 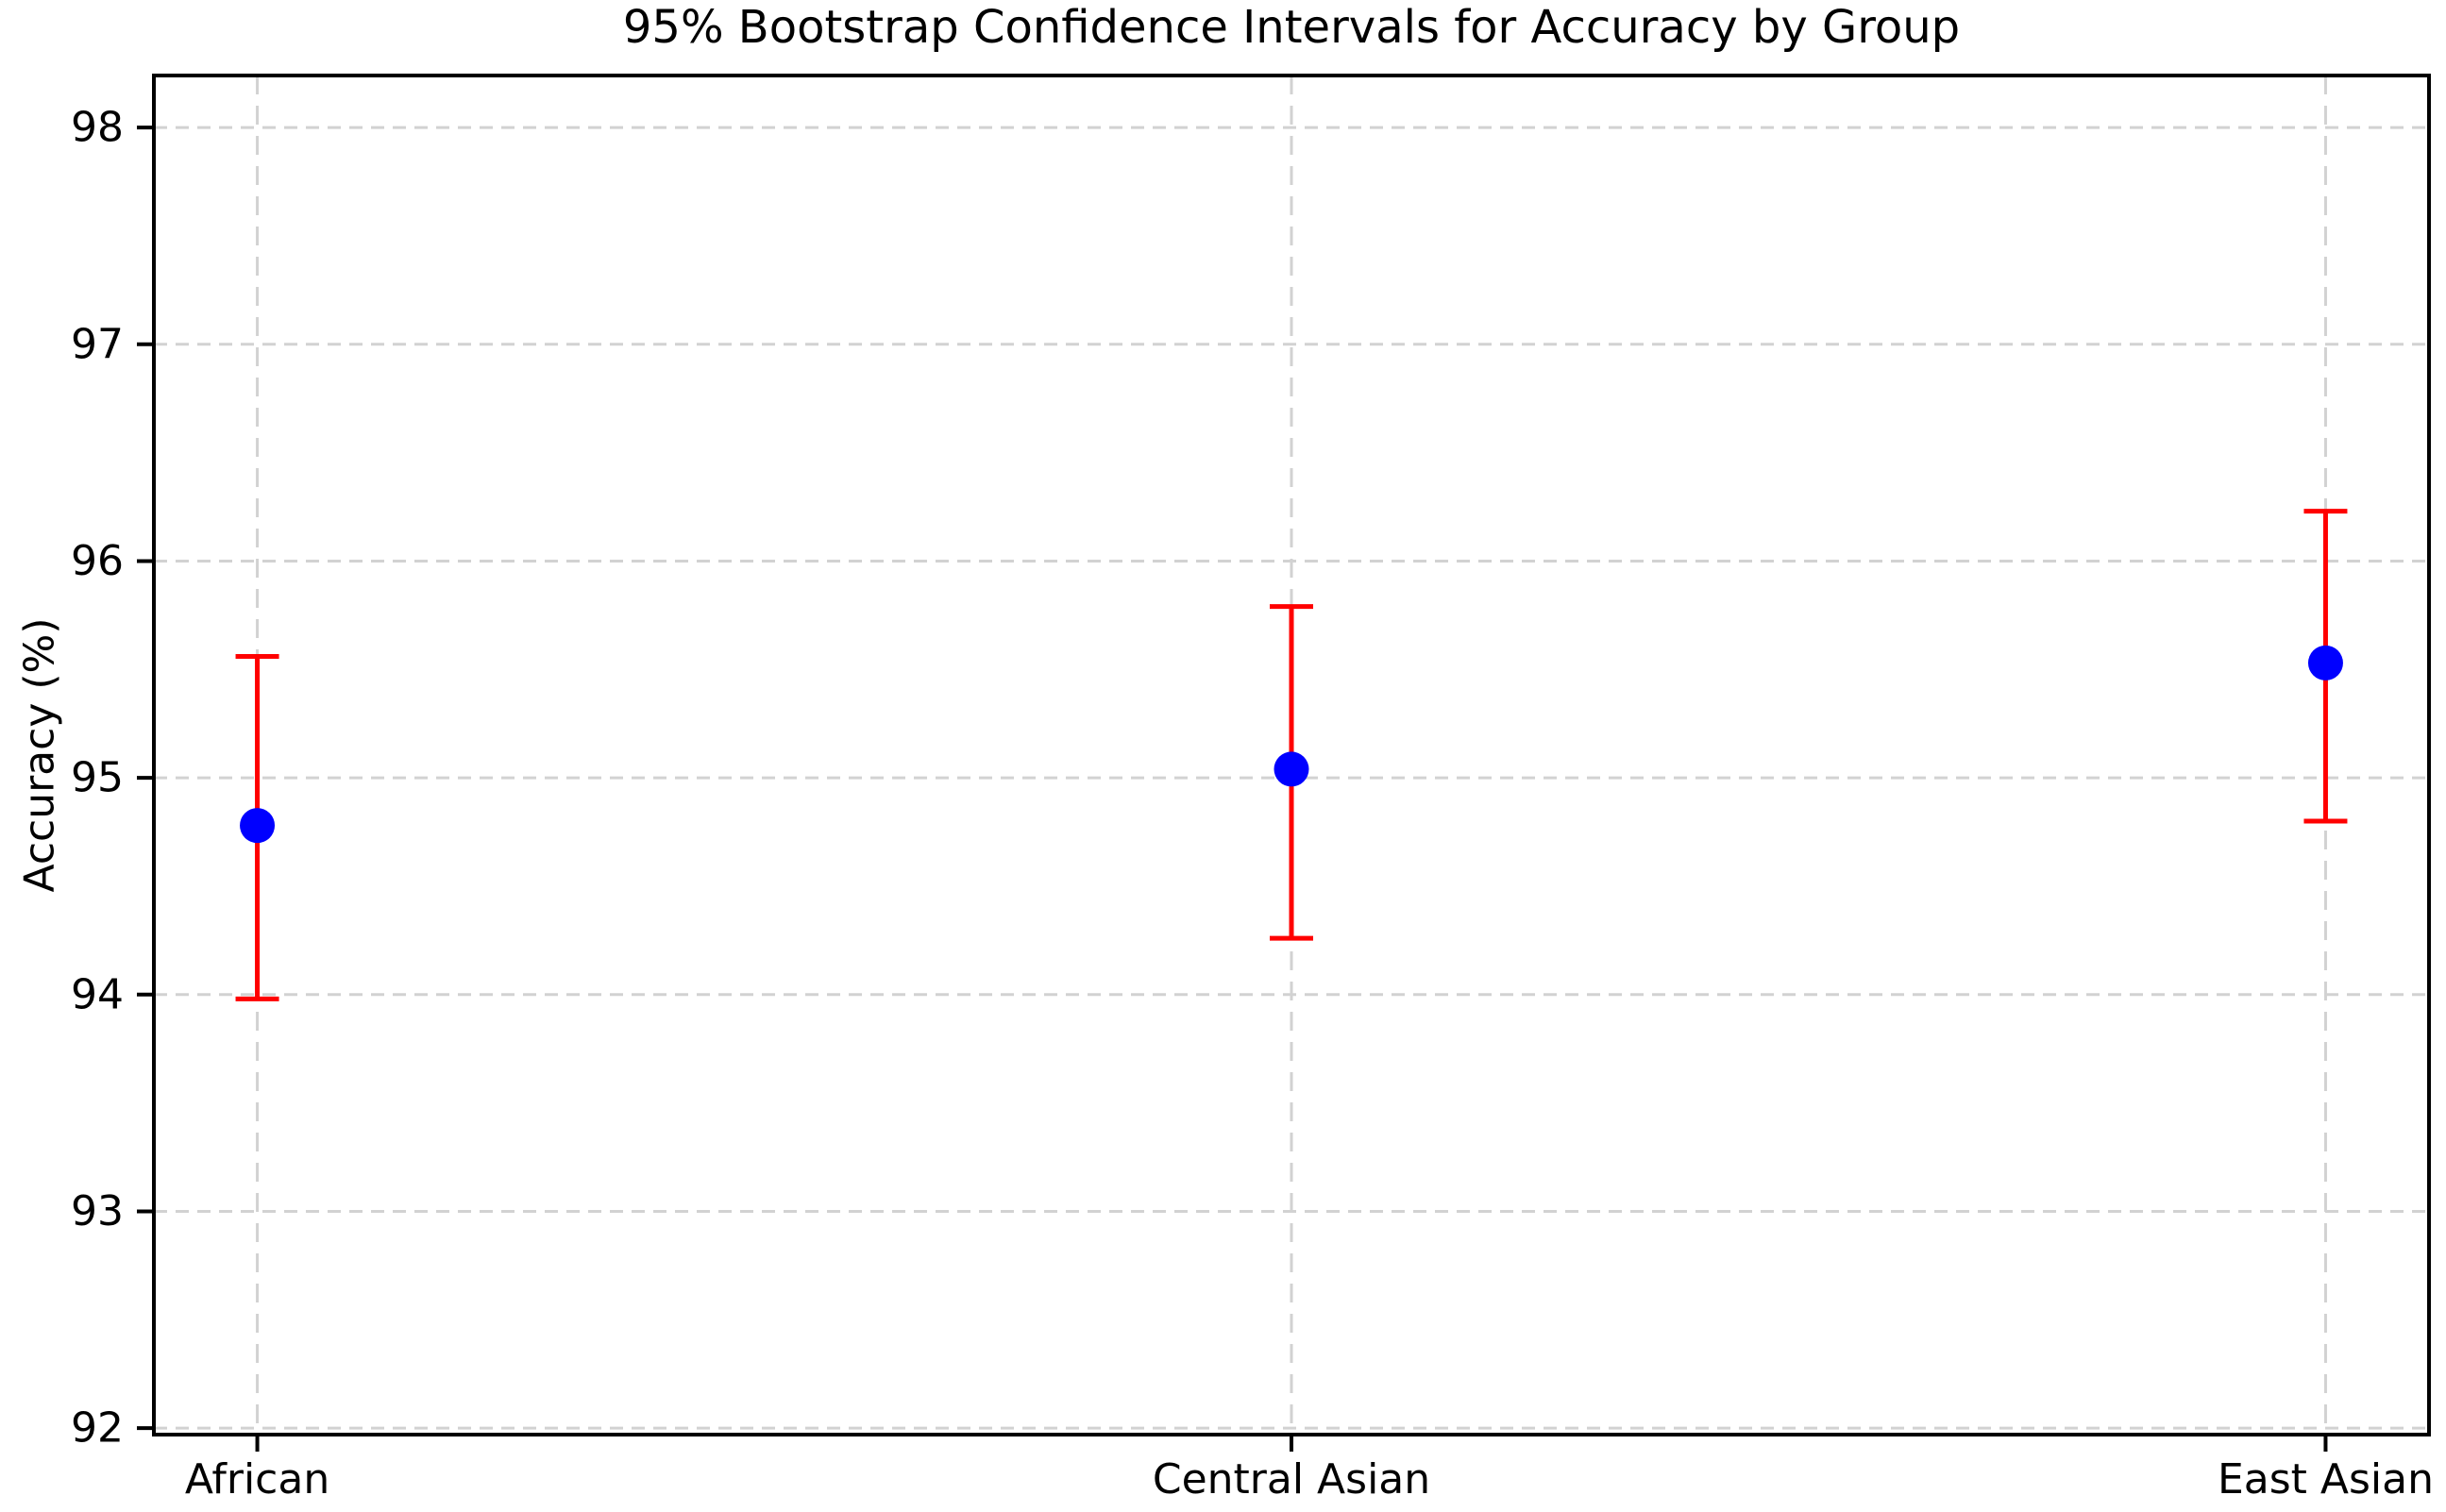 What do you see at coordinates (97, 778) in the screenshot?
I see `ytick-label-95: 95` at bounding box center [97, 778].